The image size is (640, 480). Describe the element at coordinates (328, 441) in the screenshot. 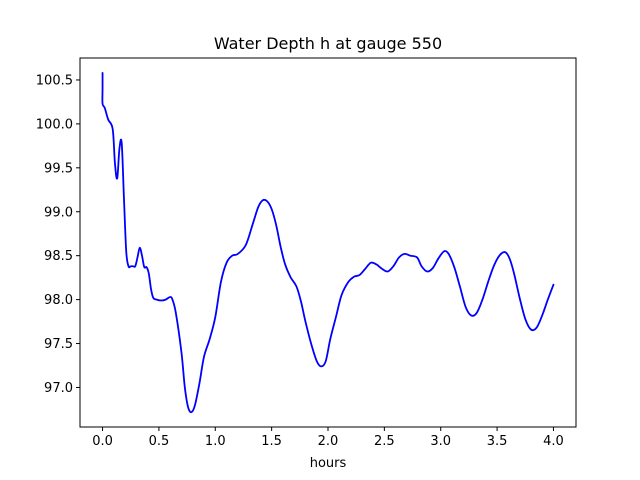

I see `x-tick-label: 2.0` at that location.